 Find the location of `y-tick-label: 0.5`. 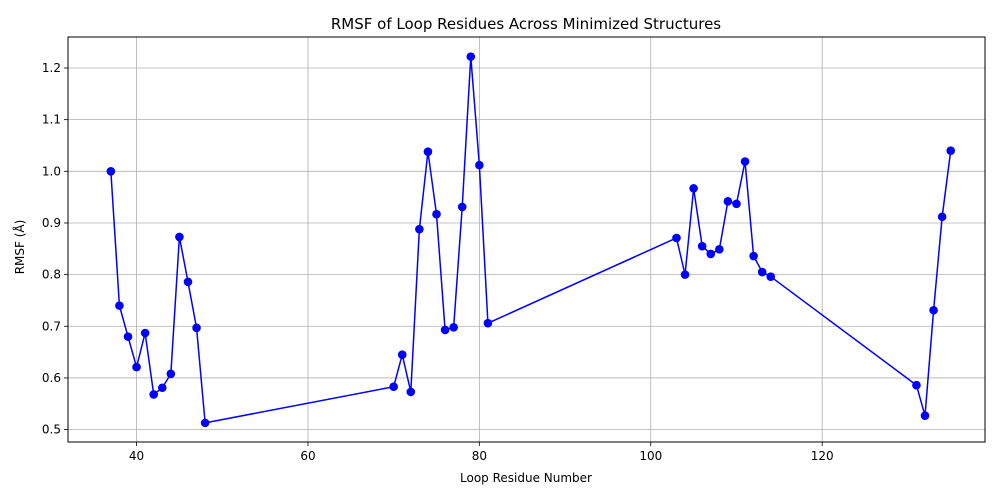

y-tick-label: 0.5 is located at coordinates (51, 430).